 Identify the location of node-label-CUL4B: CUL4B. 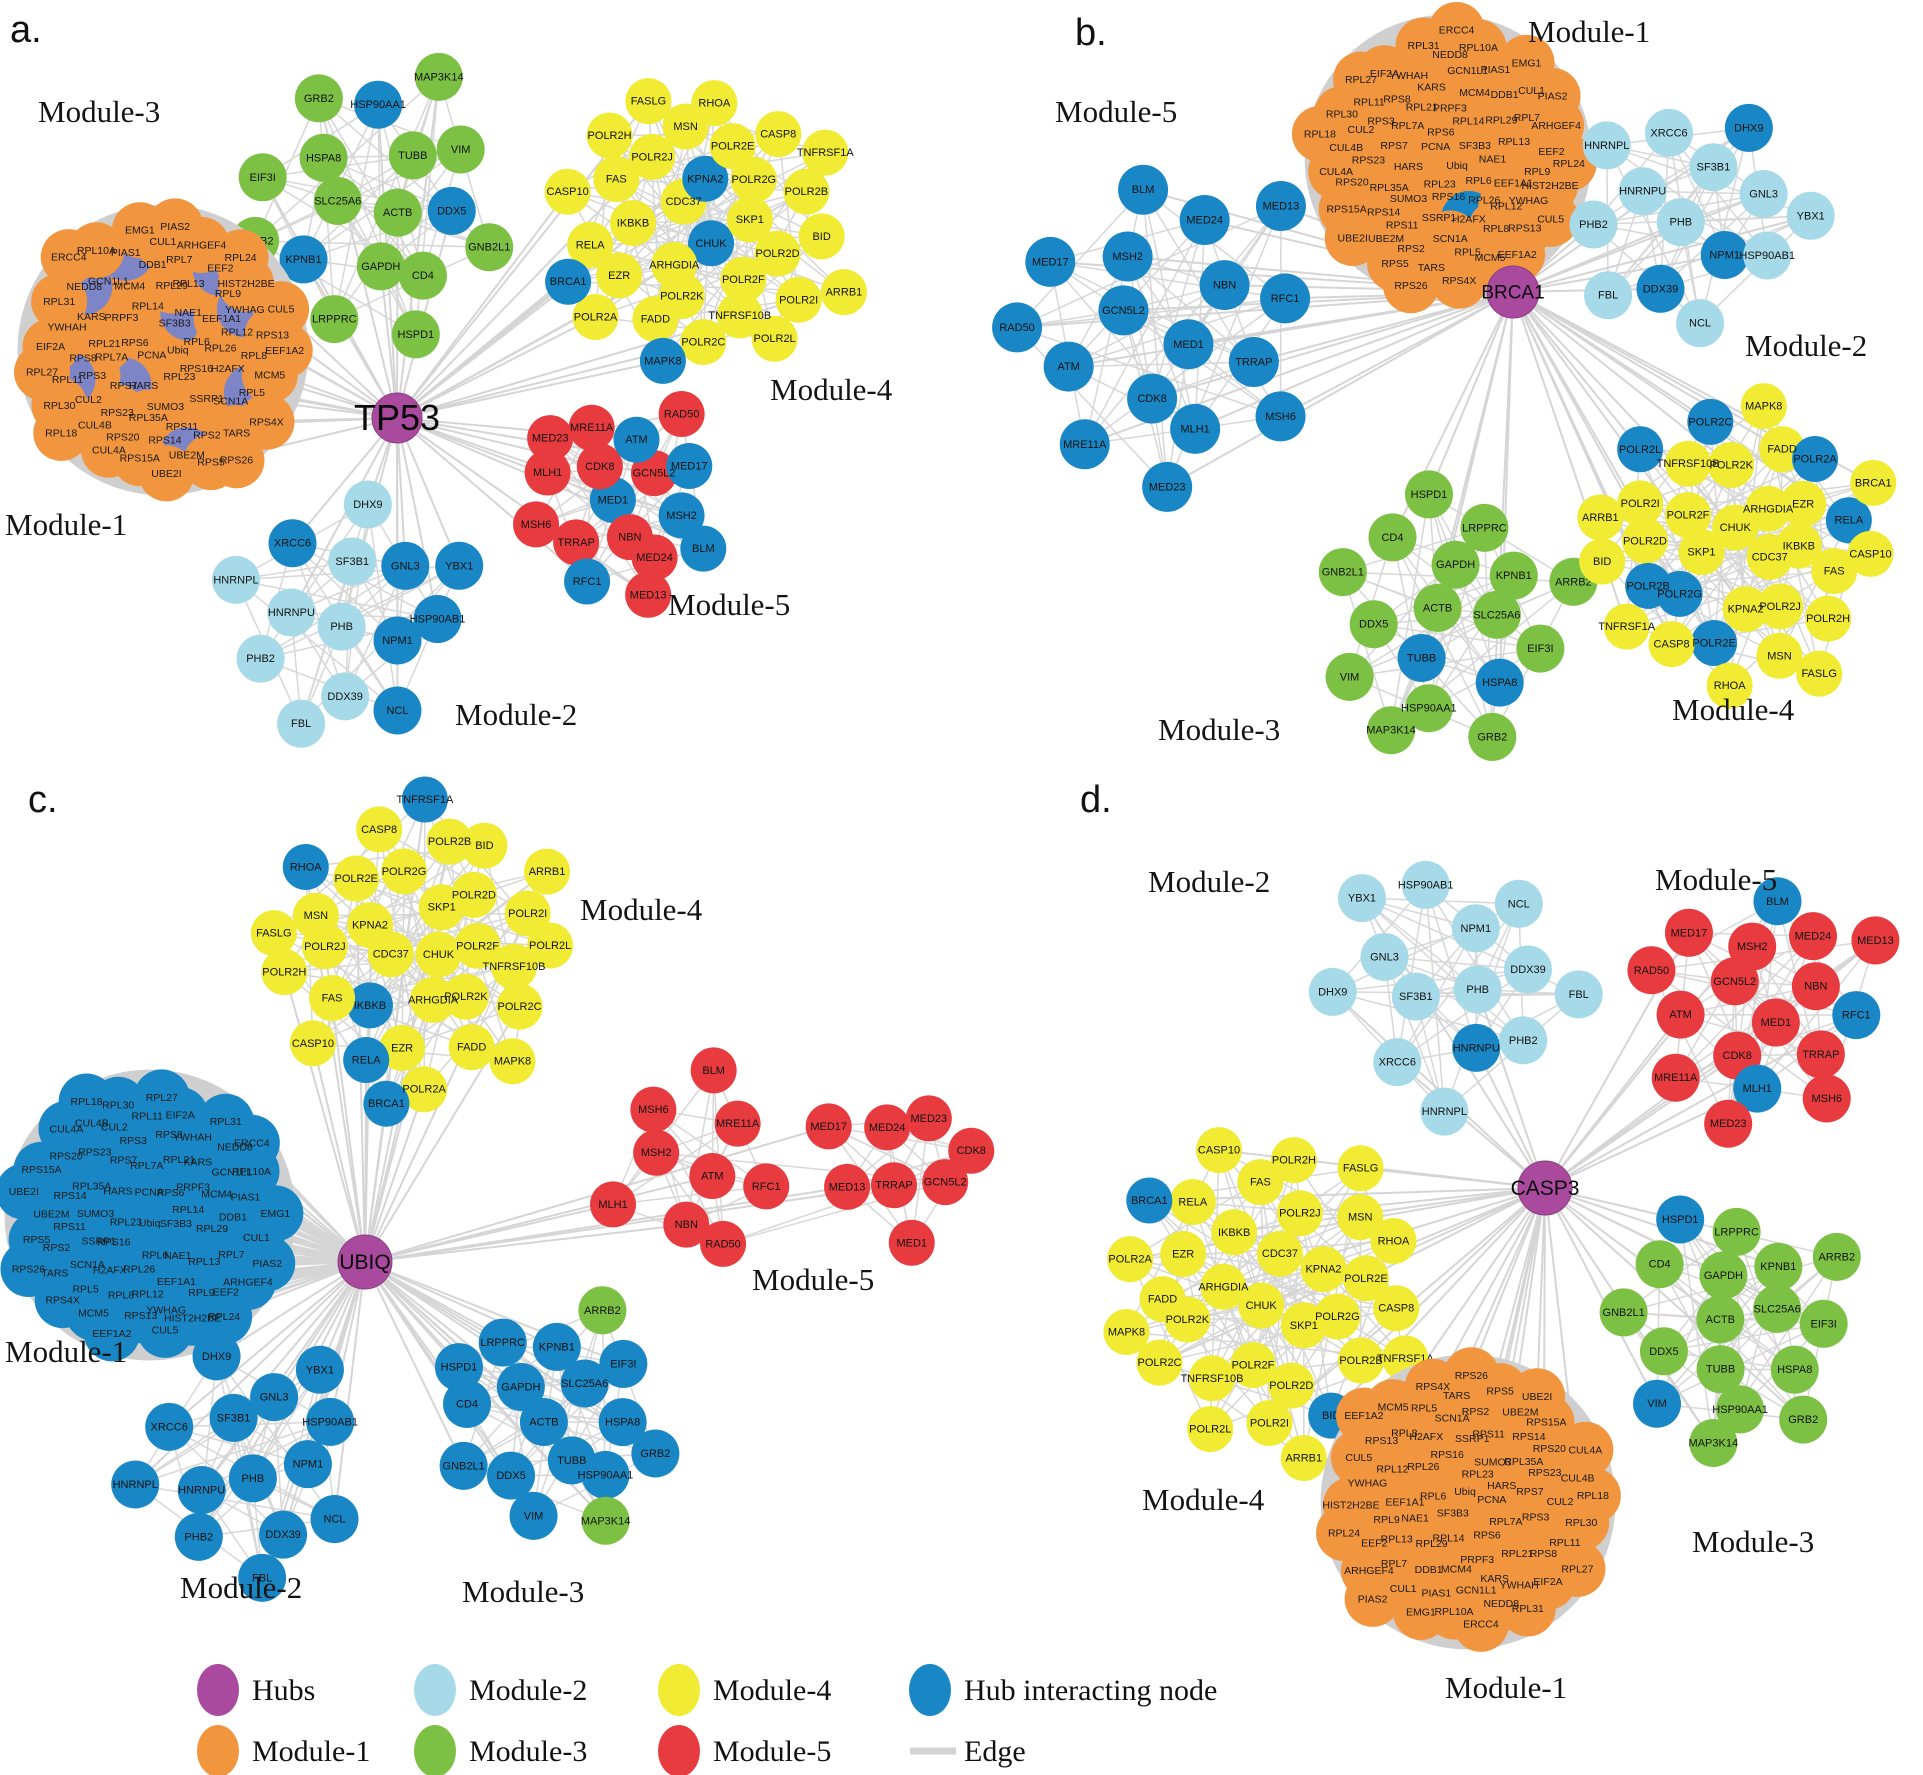
(1578, 1478).